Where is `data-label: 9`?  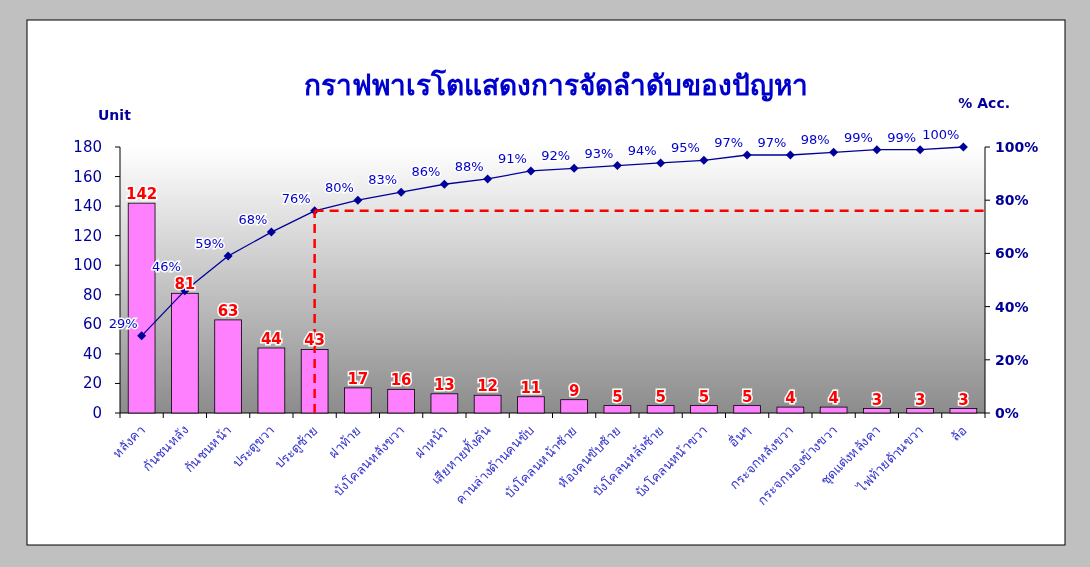 data-label: 9 is located at coordinates (574, 390).